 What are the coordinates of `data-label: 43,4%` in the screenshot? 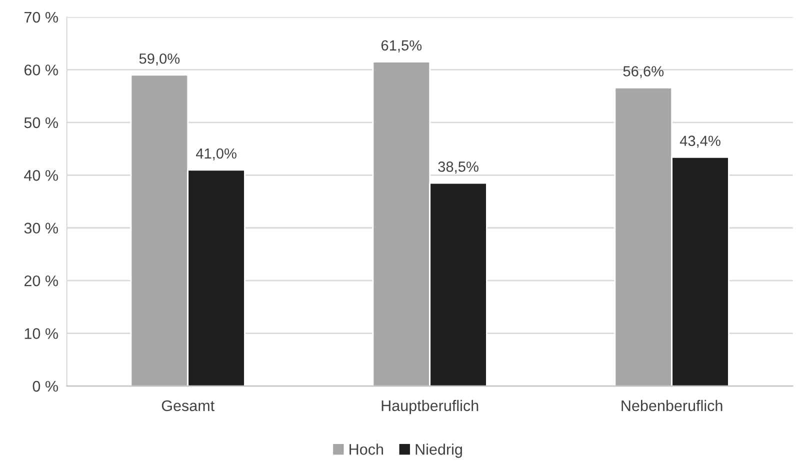 It's located at (700, 142).